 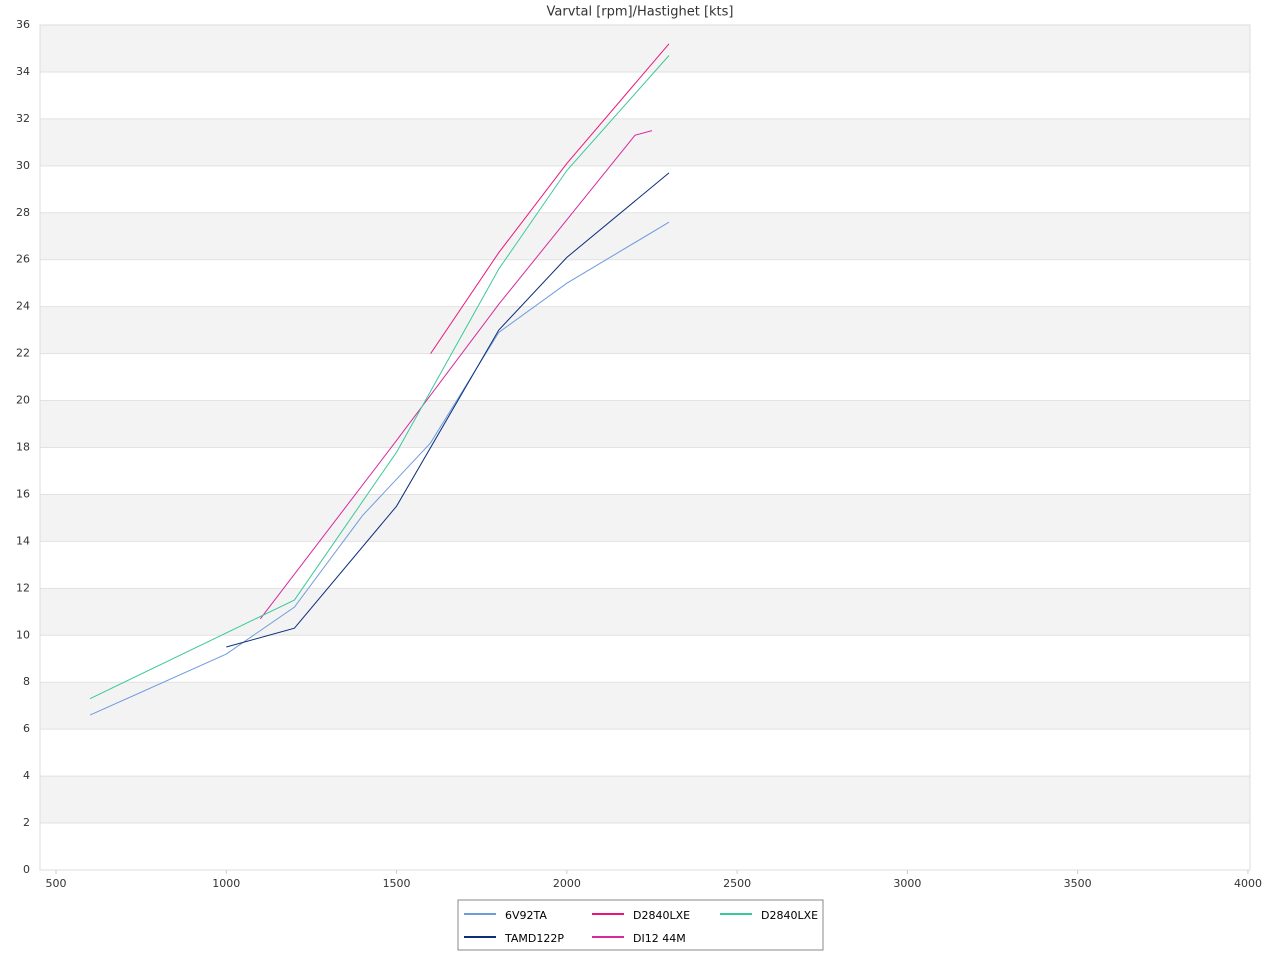 I want to click on y-tick-label: 16, so click(x=23, y=493).